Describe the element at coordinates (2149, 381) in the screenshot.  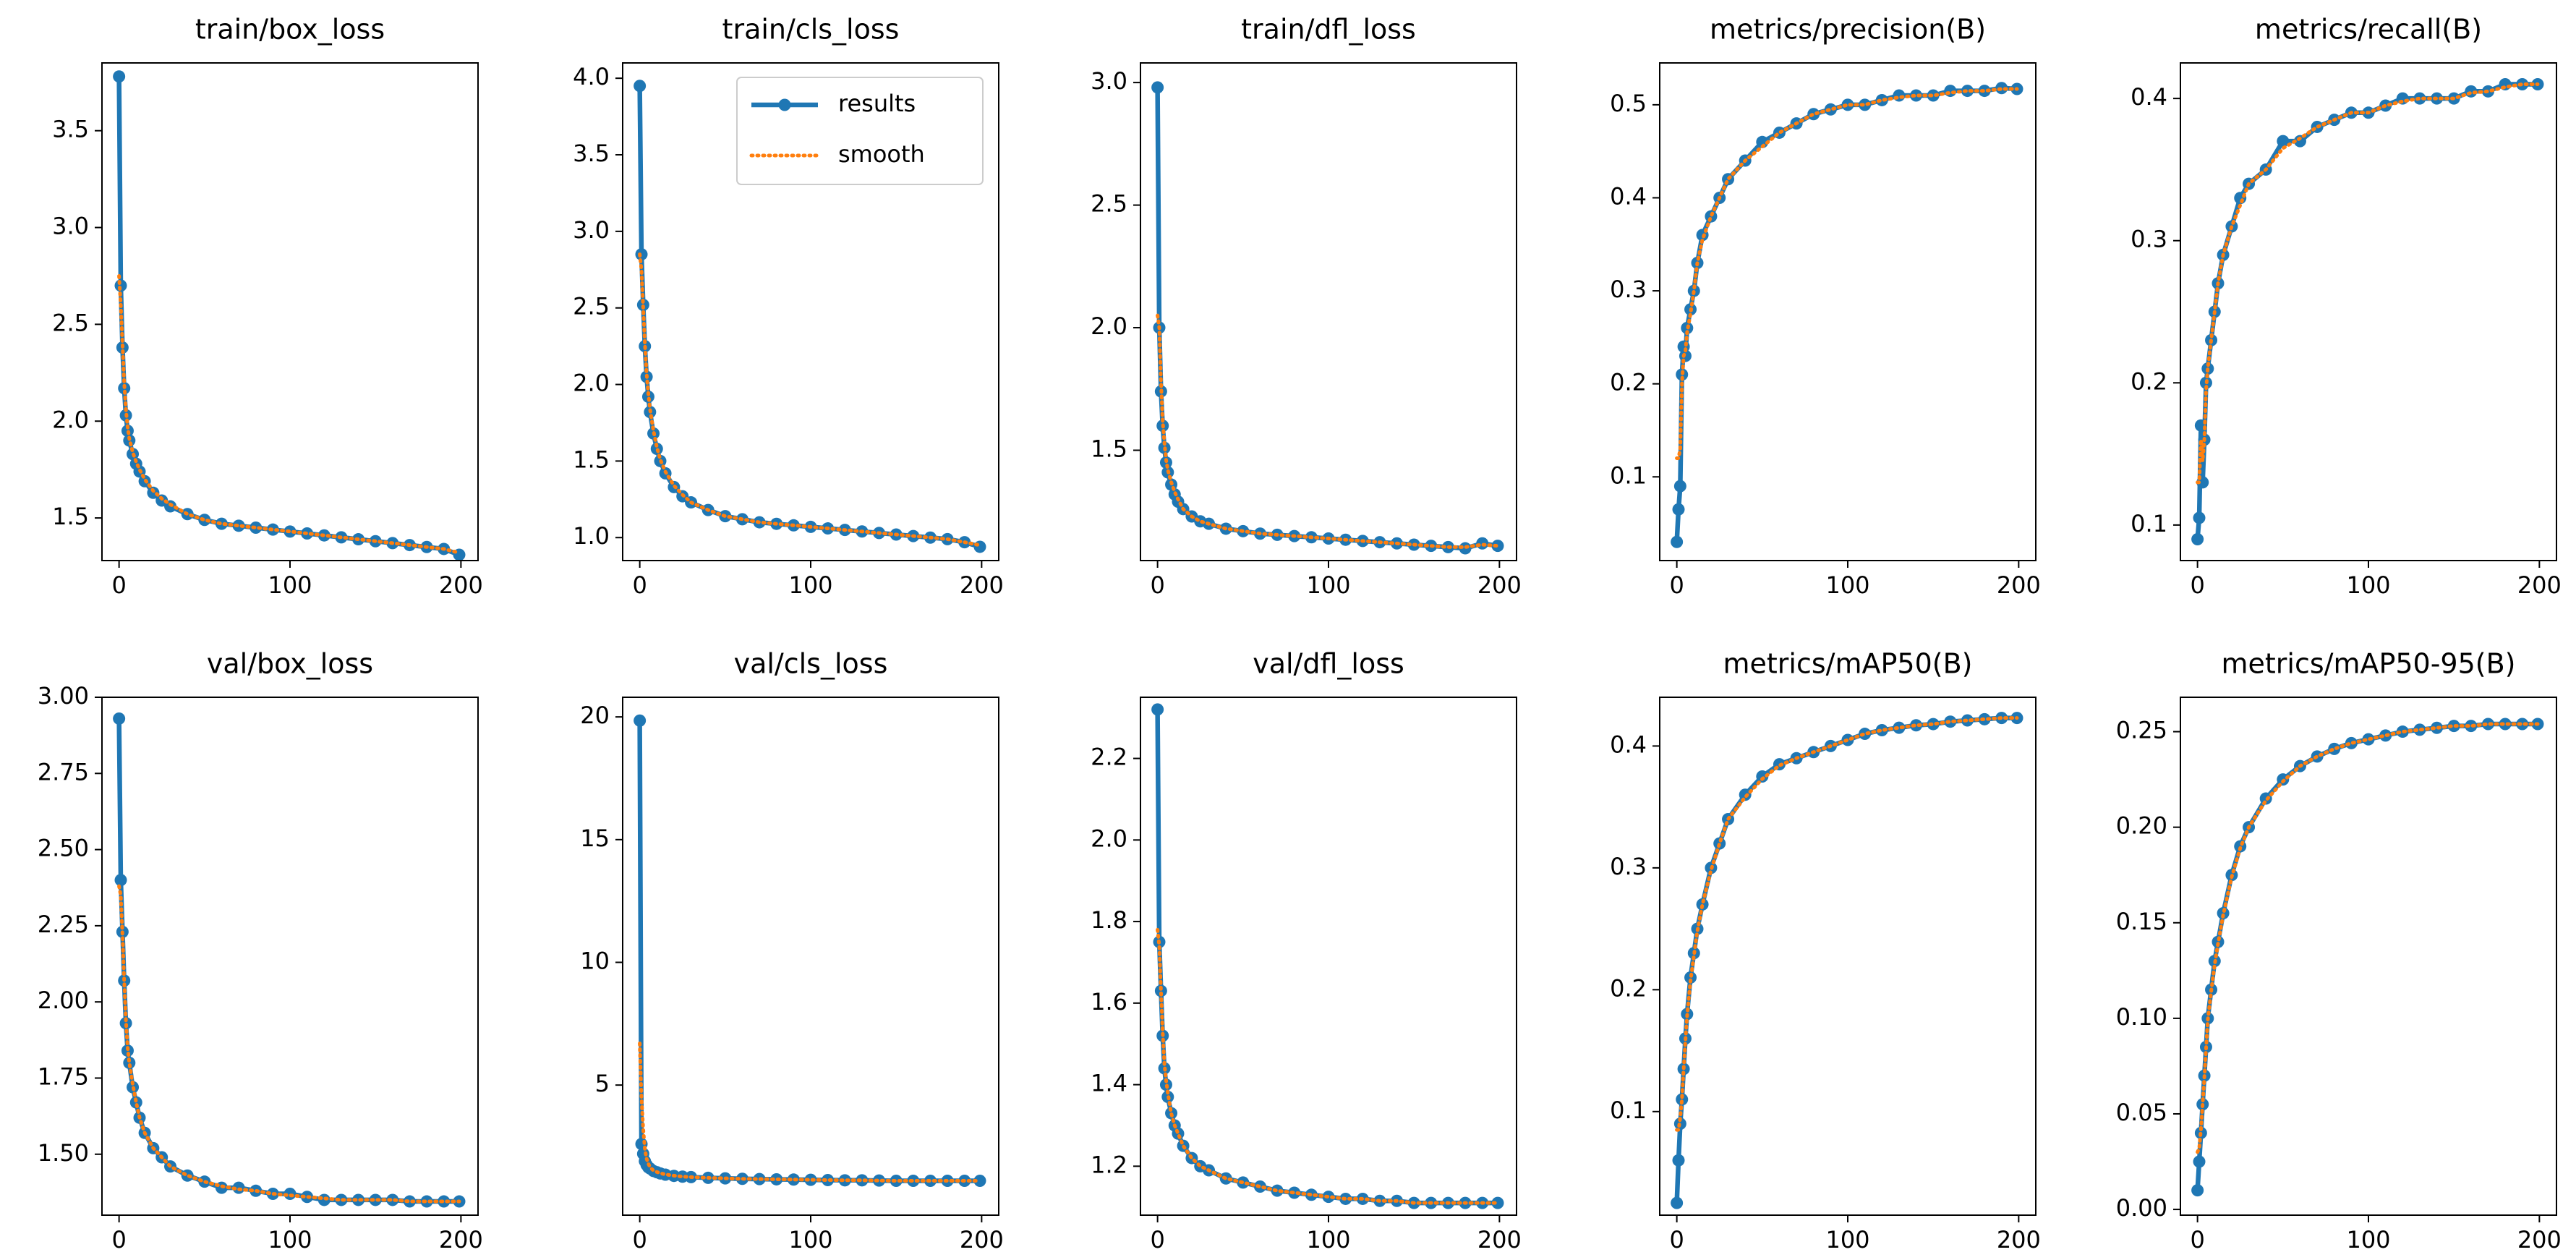
I see `y-tick-label: 0.2` at that location.